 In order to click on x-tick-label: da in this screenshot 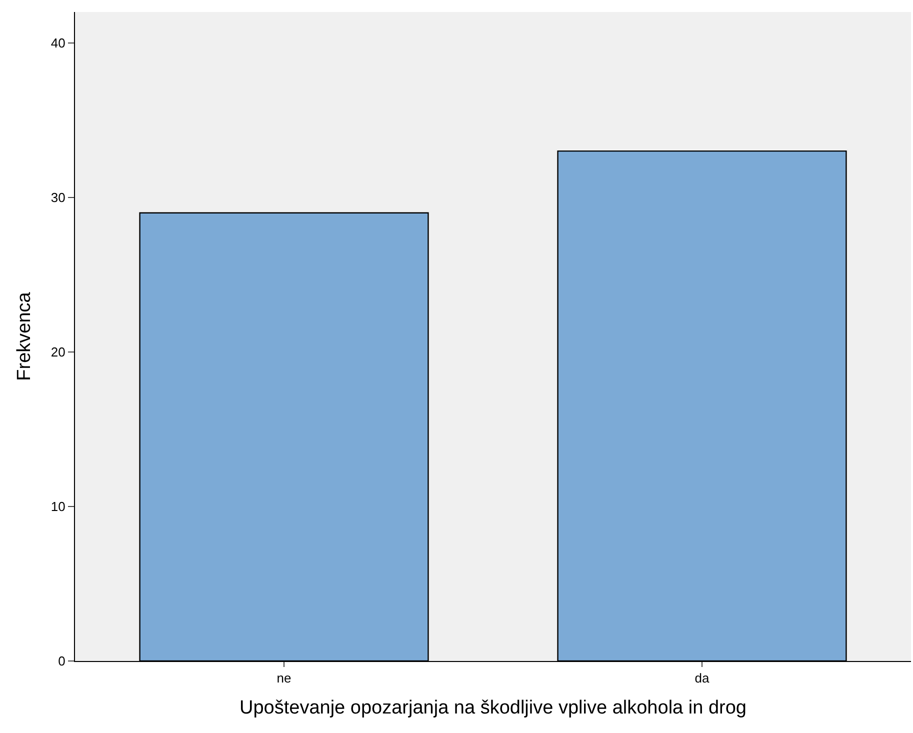, I will do `click(702, 678)`.